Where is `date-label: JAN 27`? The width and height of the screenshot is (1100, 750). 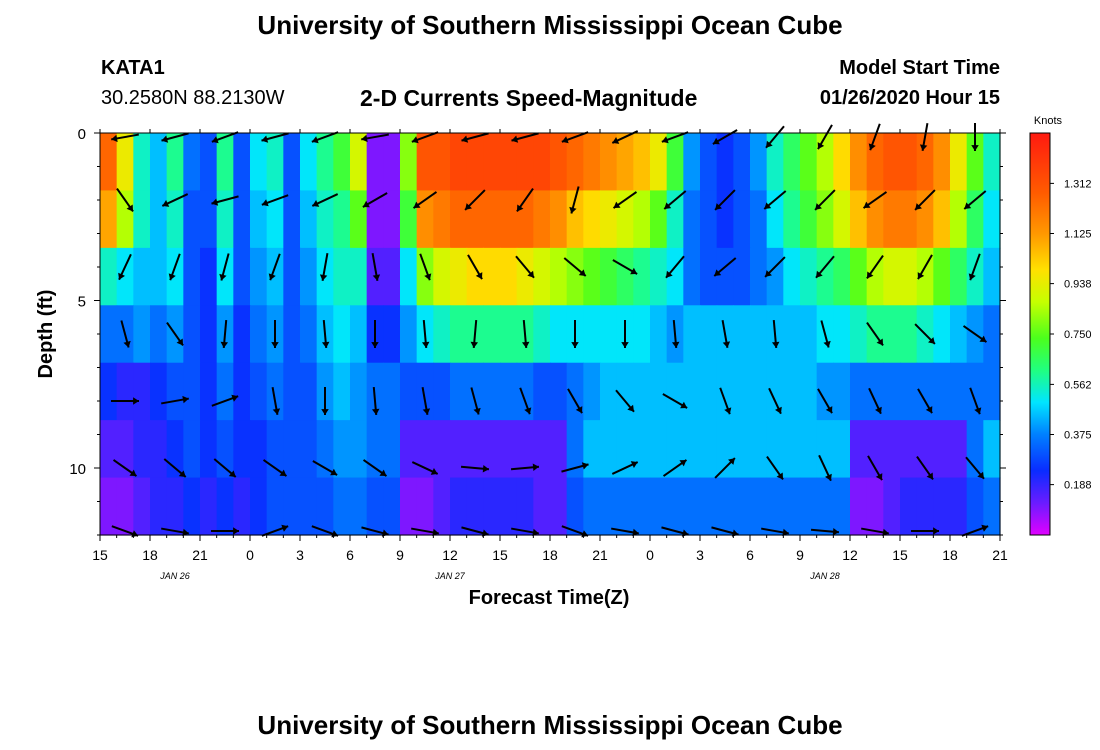 date-label: JAN 27 is located at coordinates (450, 576).